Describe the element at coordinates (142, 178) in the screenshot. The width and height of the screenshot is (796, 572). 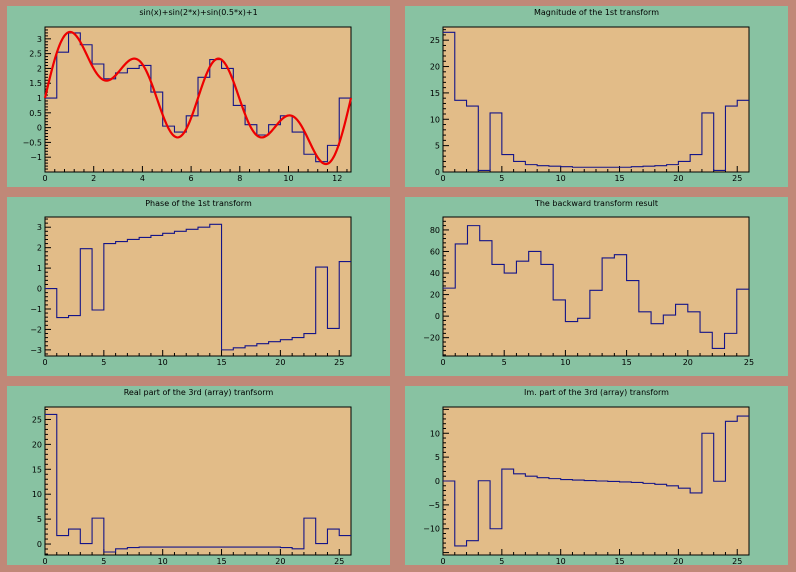
I see `x-tick-label: 4` at that location.